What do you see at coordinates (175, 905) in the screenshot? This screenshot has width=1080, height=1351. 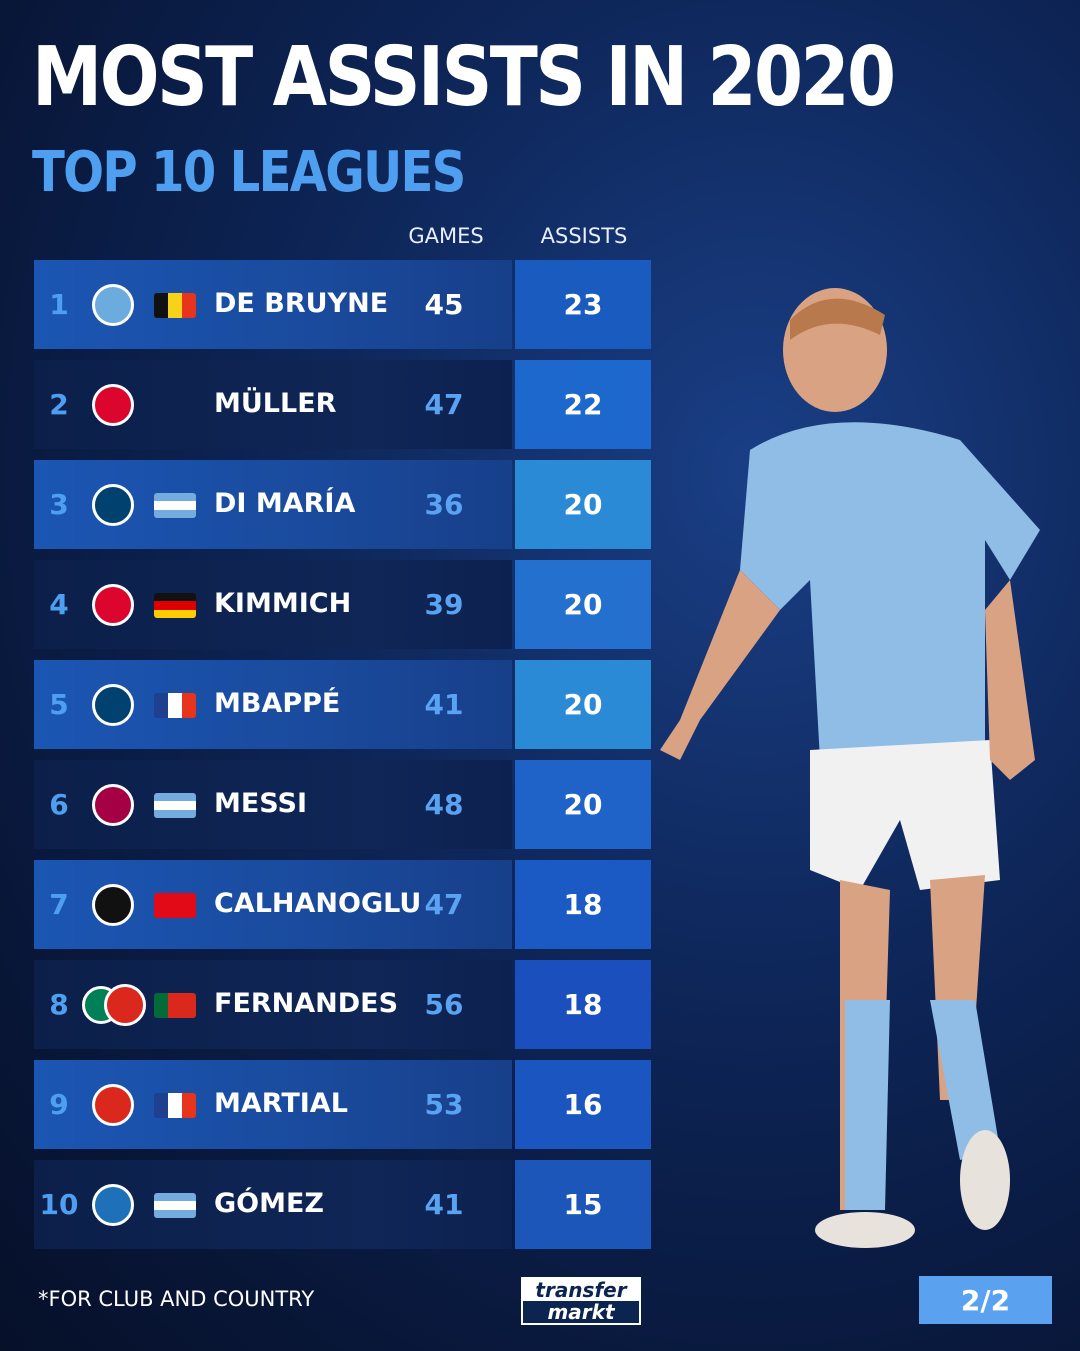 I see `turkey-flag-icon` at bounding box center [175, 905].